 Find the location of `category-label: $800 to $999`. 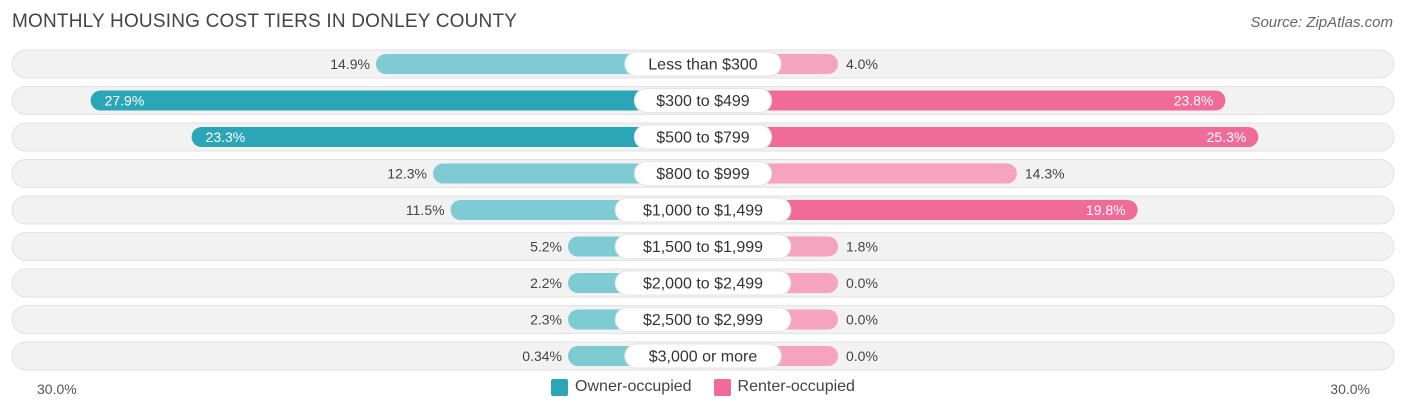

category-label: $800 to $999 is located at coordinates (703, 174).